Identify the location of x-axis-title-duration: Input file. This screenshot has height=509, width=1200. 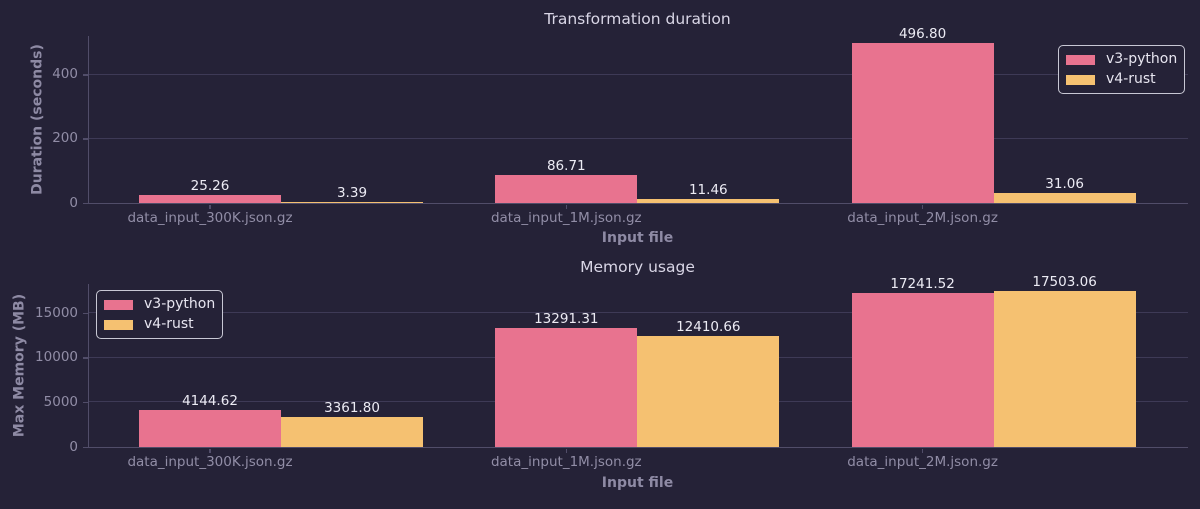
(637, 238).